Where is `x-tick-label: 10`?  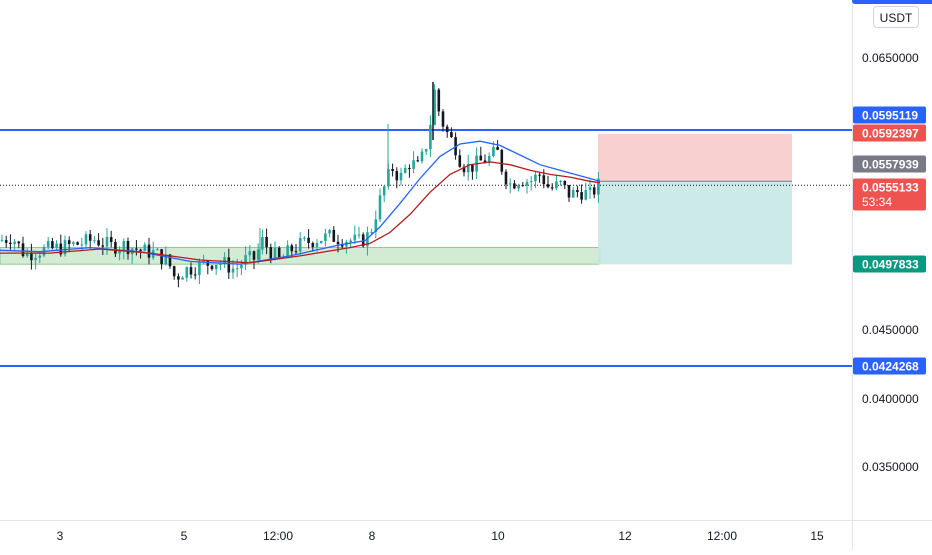 x-tick-label: 10 is located at coordinates (498, 536).